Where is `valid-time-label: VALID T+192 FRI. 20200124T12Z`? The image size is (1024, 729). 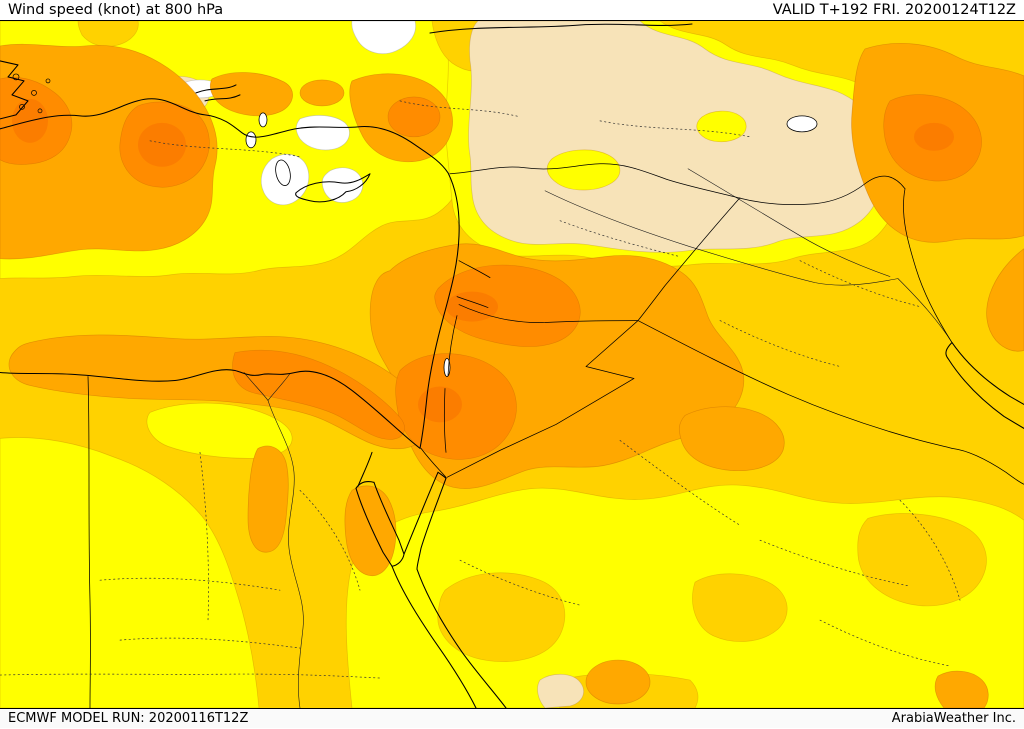 valid-time-label: VALID T+192 FRI. 20200124T12Z is located at coordinates (894, 10).